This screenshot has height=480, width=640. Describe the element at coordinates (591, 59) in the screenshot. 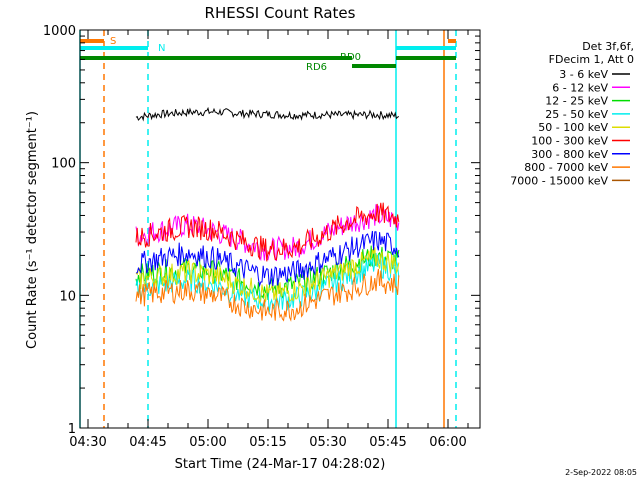

I see `legend-header-line-2: FDecim 1, Att 0` at that location.